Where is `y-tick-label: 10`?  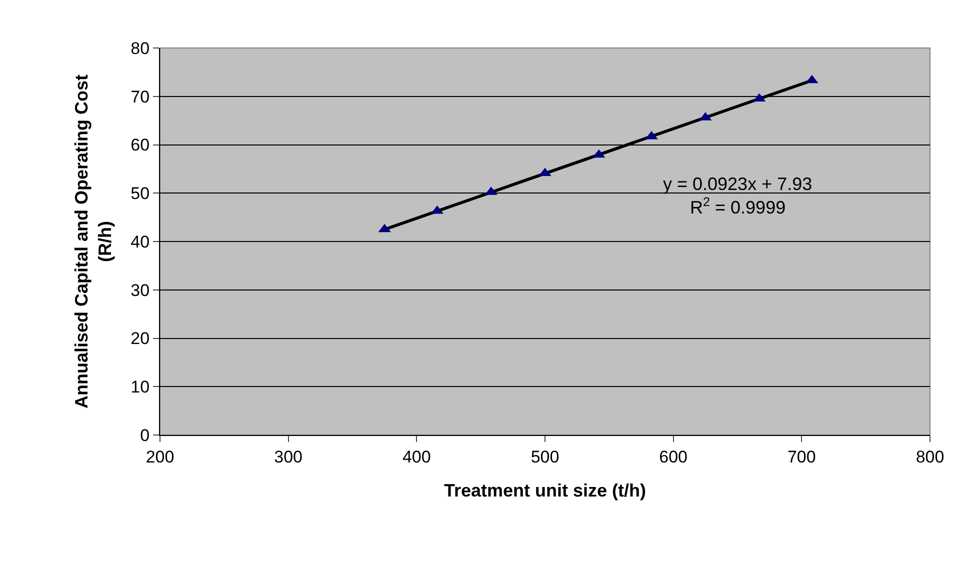 y-tick-label: 10 is located at coordinates (140, 387).